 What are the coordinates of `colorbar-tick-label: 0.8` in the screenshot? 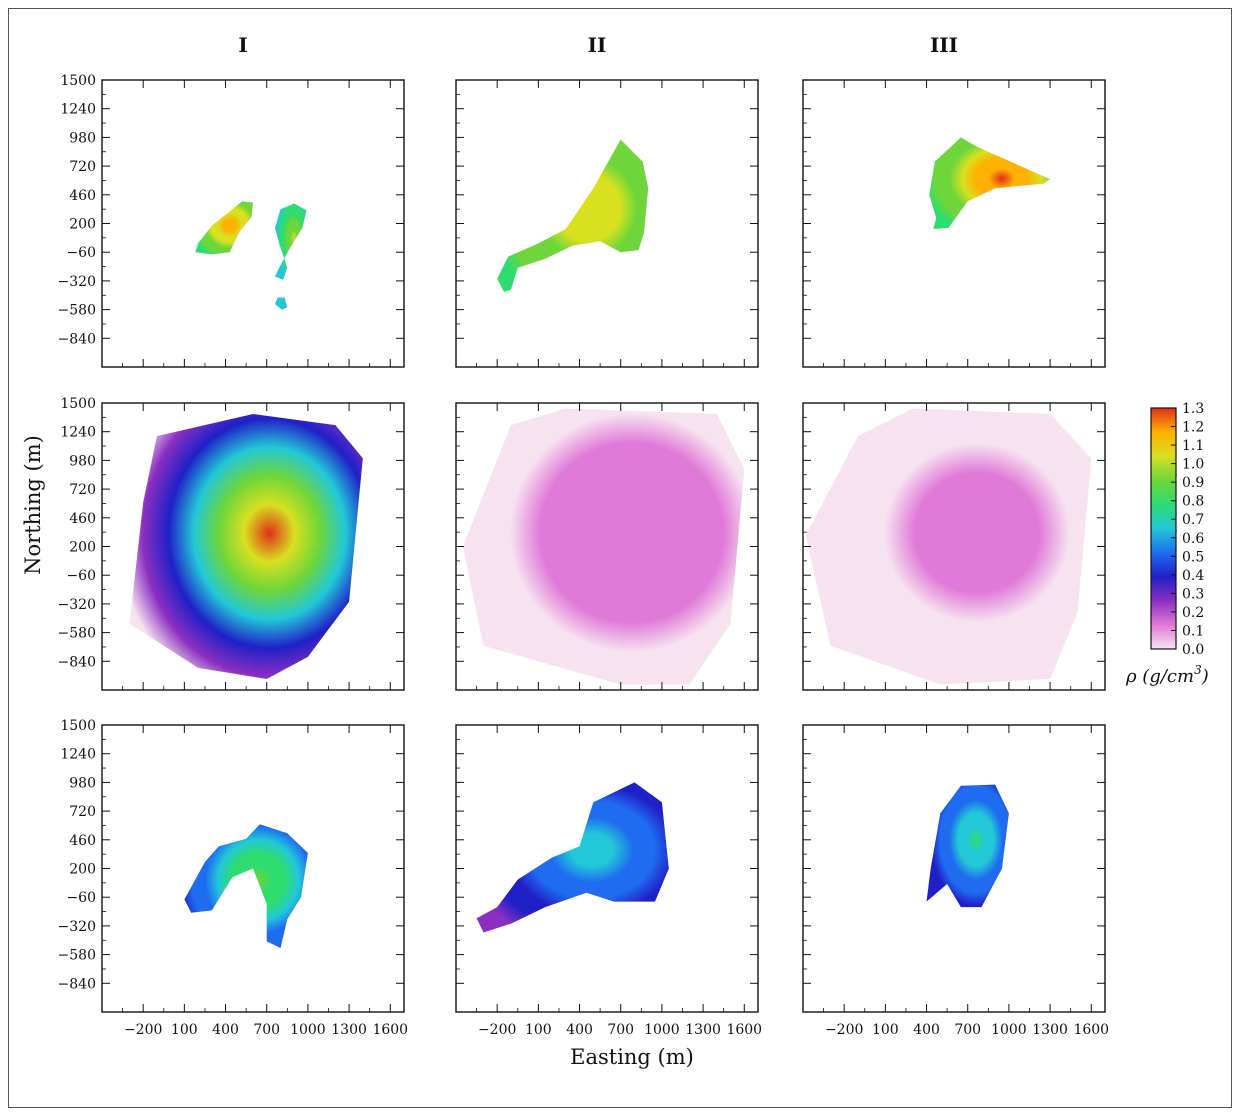 It's located at (1193, 502).